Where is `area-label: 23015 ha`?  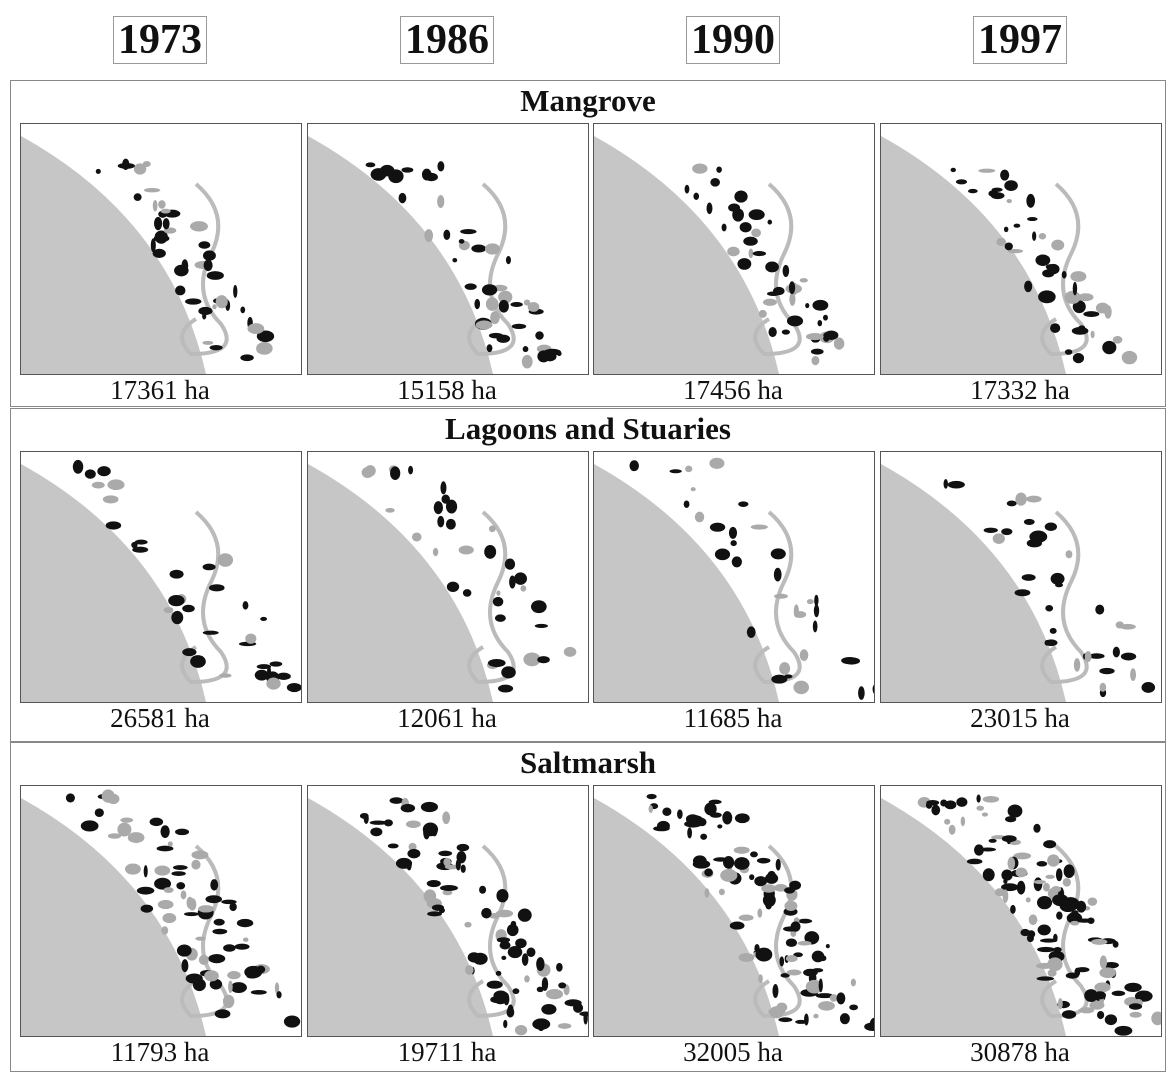
area-label: 23015 ha is located at coordinates (1020, 718).